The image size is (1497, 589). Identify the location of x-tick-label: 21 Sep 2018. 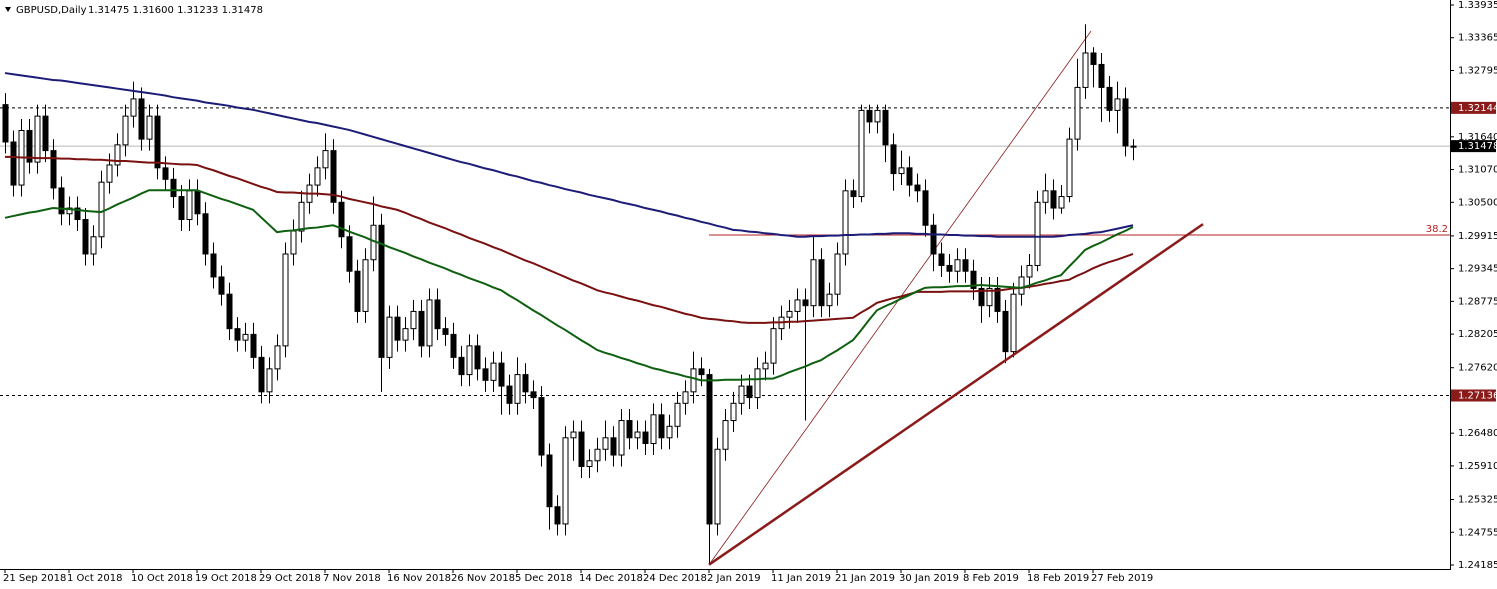
(34, 578).